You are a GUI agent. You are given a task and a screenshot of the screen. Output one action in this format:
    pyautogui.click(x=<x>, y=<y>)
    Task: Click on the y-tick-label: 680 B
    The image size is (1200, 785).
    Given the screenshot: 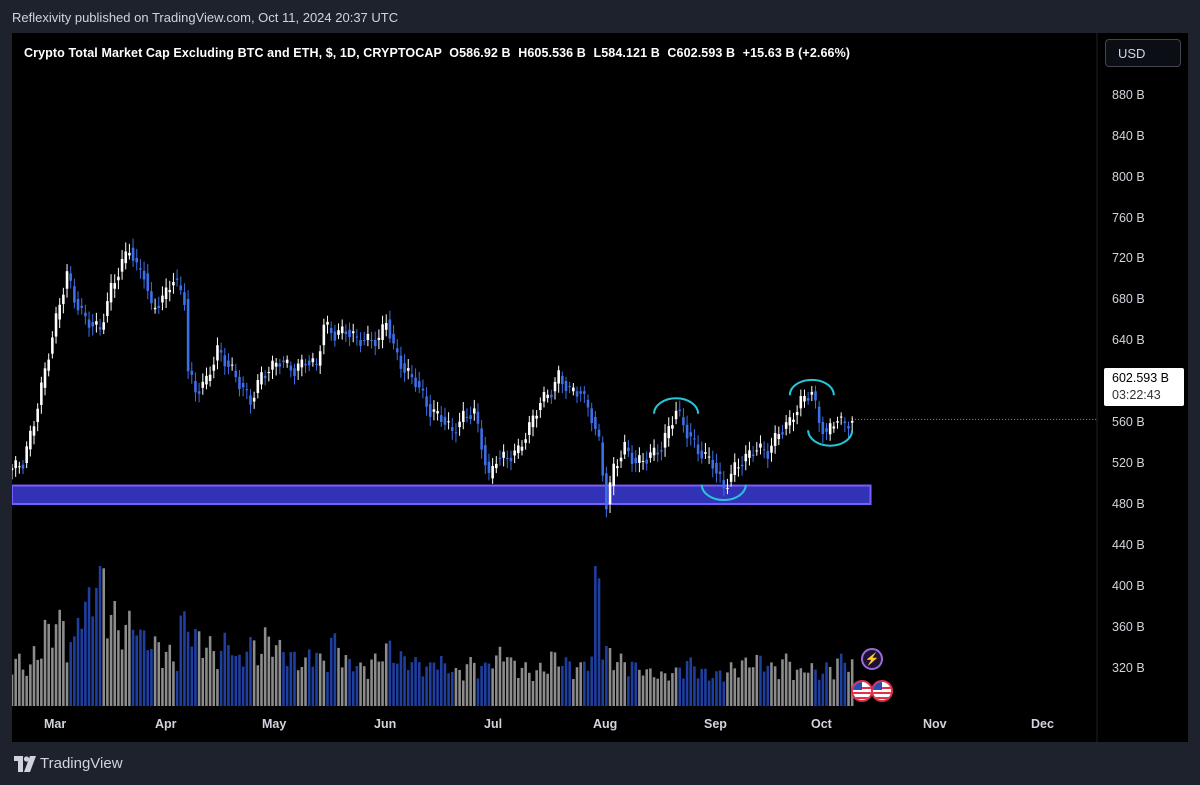 What is the action you would take?
    pyautogui.click(x=1128, y=299)
    